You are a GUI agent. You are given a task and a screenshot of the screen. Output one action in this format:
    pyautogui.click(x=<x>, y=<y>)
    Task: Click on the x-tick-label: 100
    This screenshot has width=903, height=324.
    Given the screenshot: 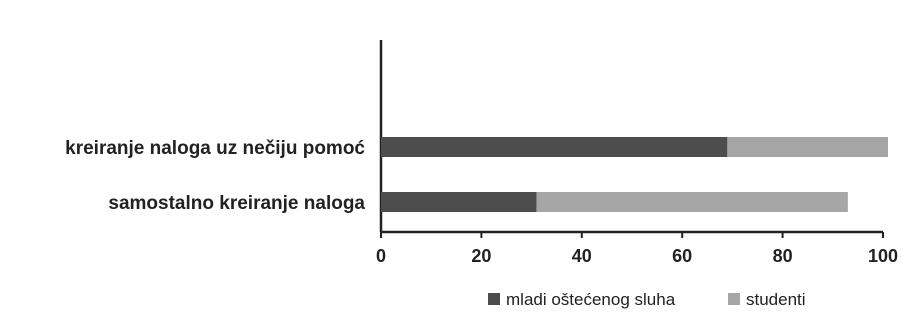 What is the action you would take?
    pyautogui.click(x=883, y=256)
    